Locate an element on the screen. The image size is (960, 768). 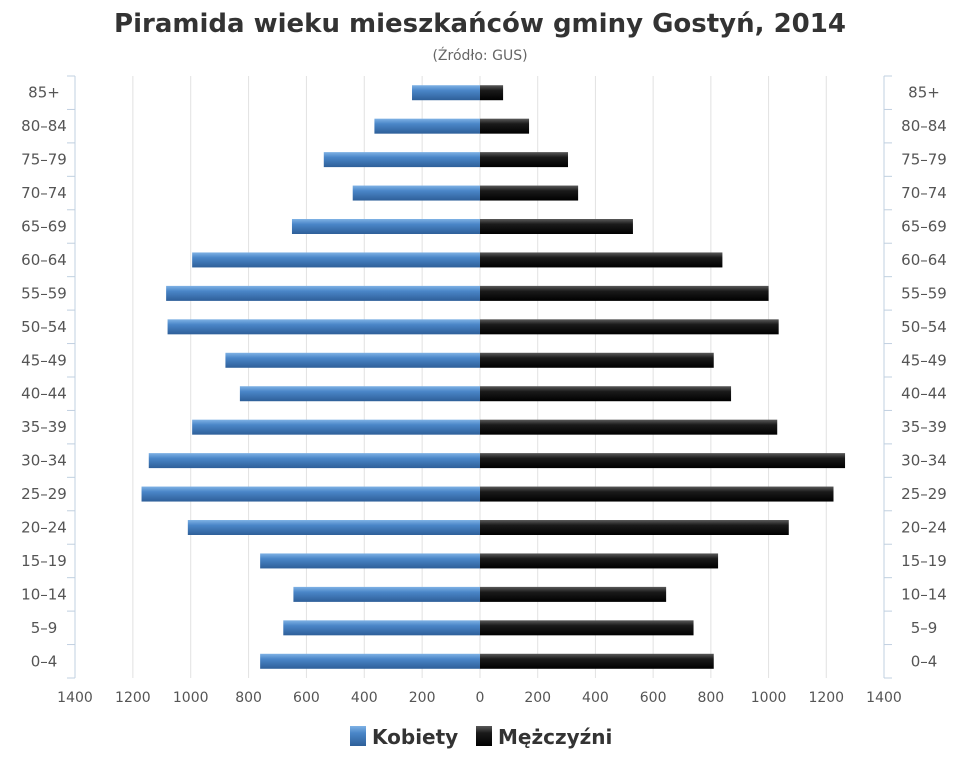
legend-label: Mężczyźni is located at coordinates (555, 737).